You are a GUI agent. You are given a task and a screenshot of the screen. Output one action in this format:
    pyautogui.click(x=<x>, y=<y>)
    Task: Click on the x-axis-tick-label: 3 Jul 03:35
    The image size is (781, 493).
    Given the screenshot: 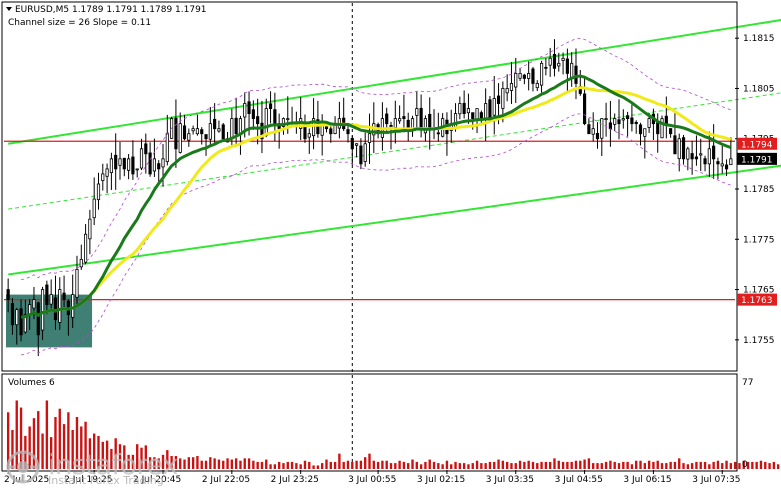 What is the action you would take?
    pyautogui.click(x=510, y=480)
    